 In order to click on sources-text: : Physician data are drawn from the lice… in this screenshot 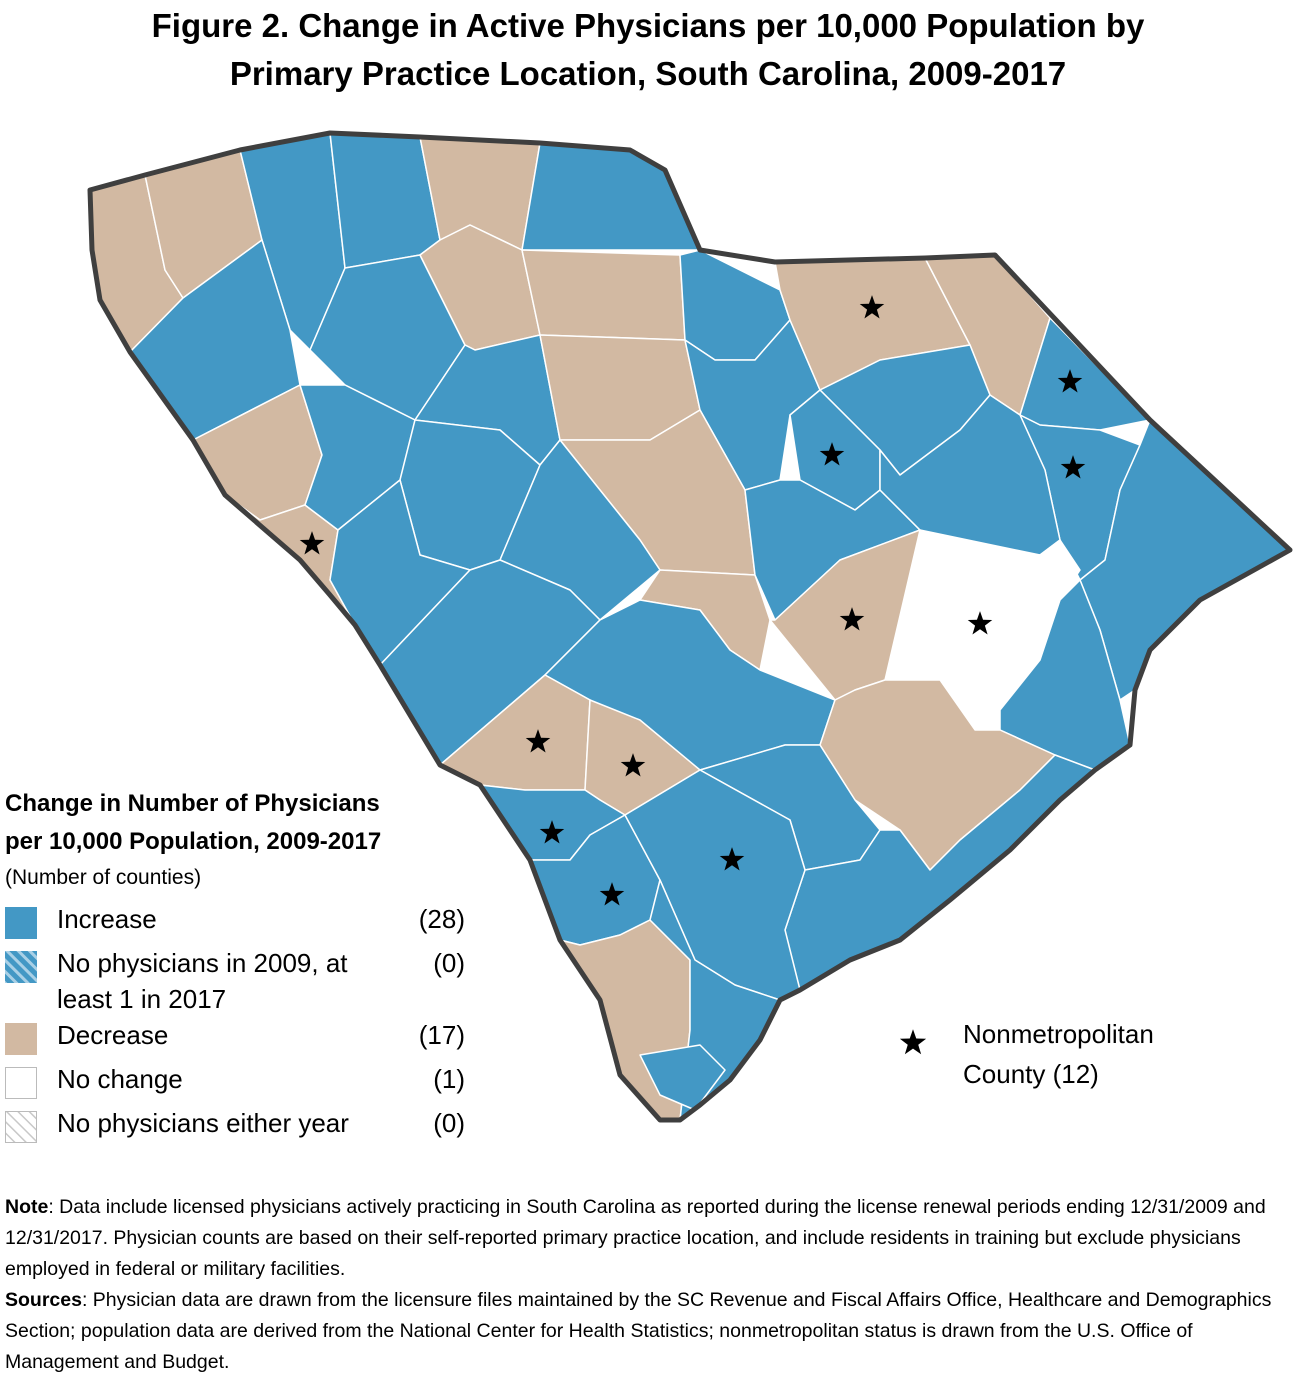, I will do `click(638, 1331)`.